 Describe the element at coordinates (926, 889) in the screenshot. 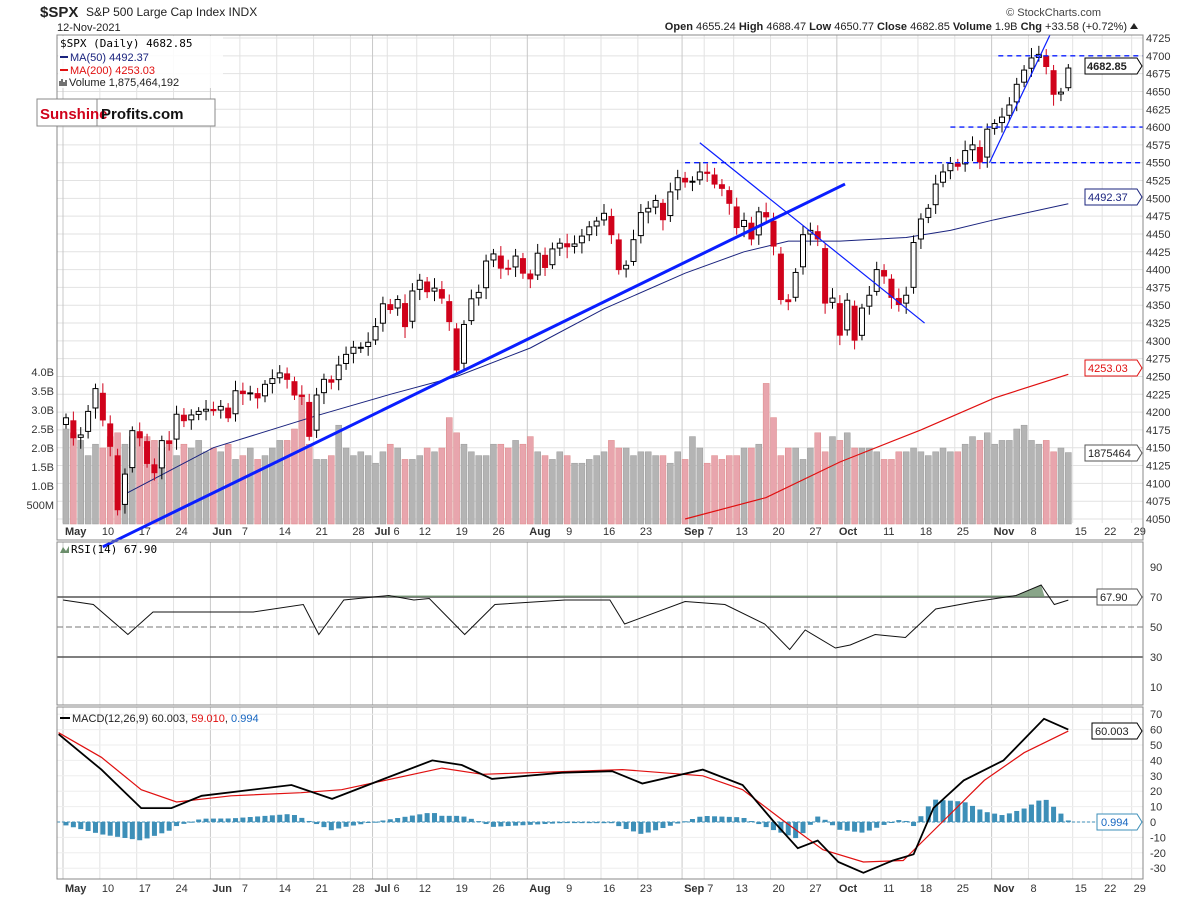

I see `date-tick-label-bottom: 18` at that location.